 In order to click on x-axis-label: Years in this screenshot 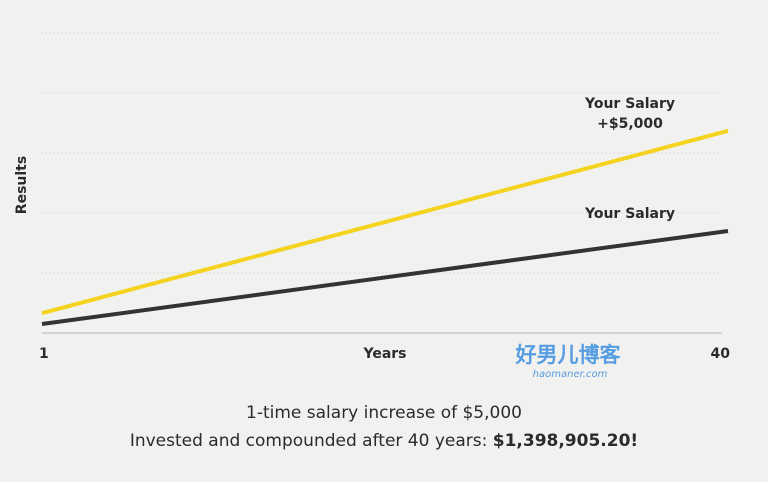, I will do `click(384, 354)`.